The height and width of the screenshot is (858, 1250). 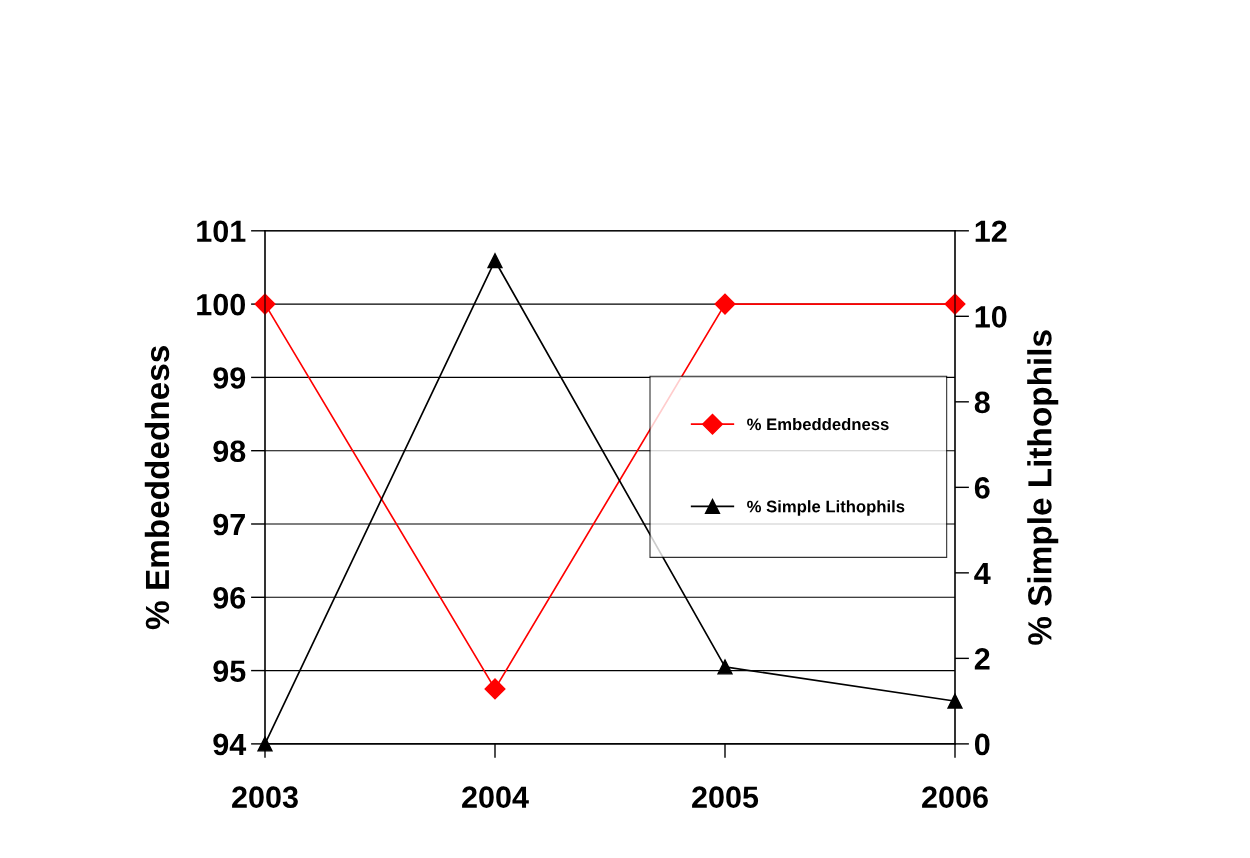 What do you see at coordinates (229, 378) in the screenshot?
I see `y-tick-label: 99` at bounding box center [229, 378].